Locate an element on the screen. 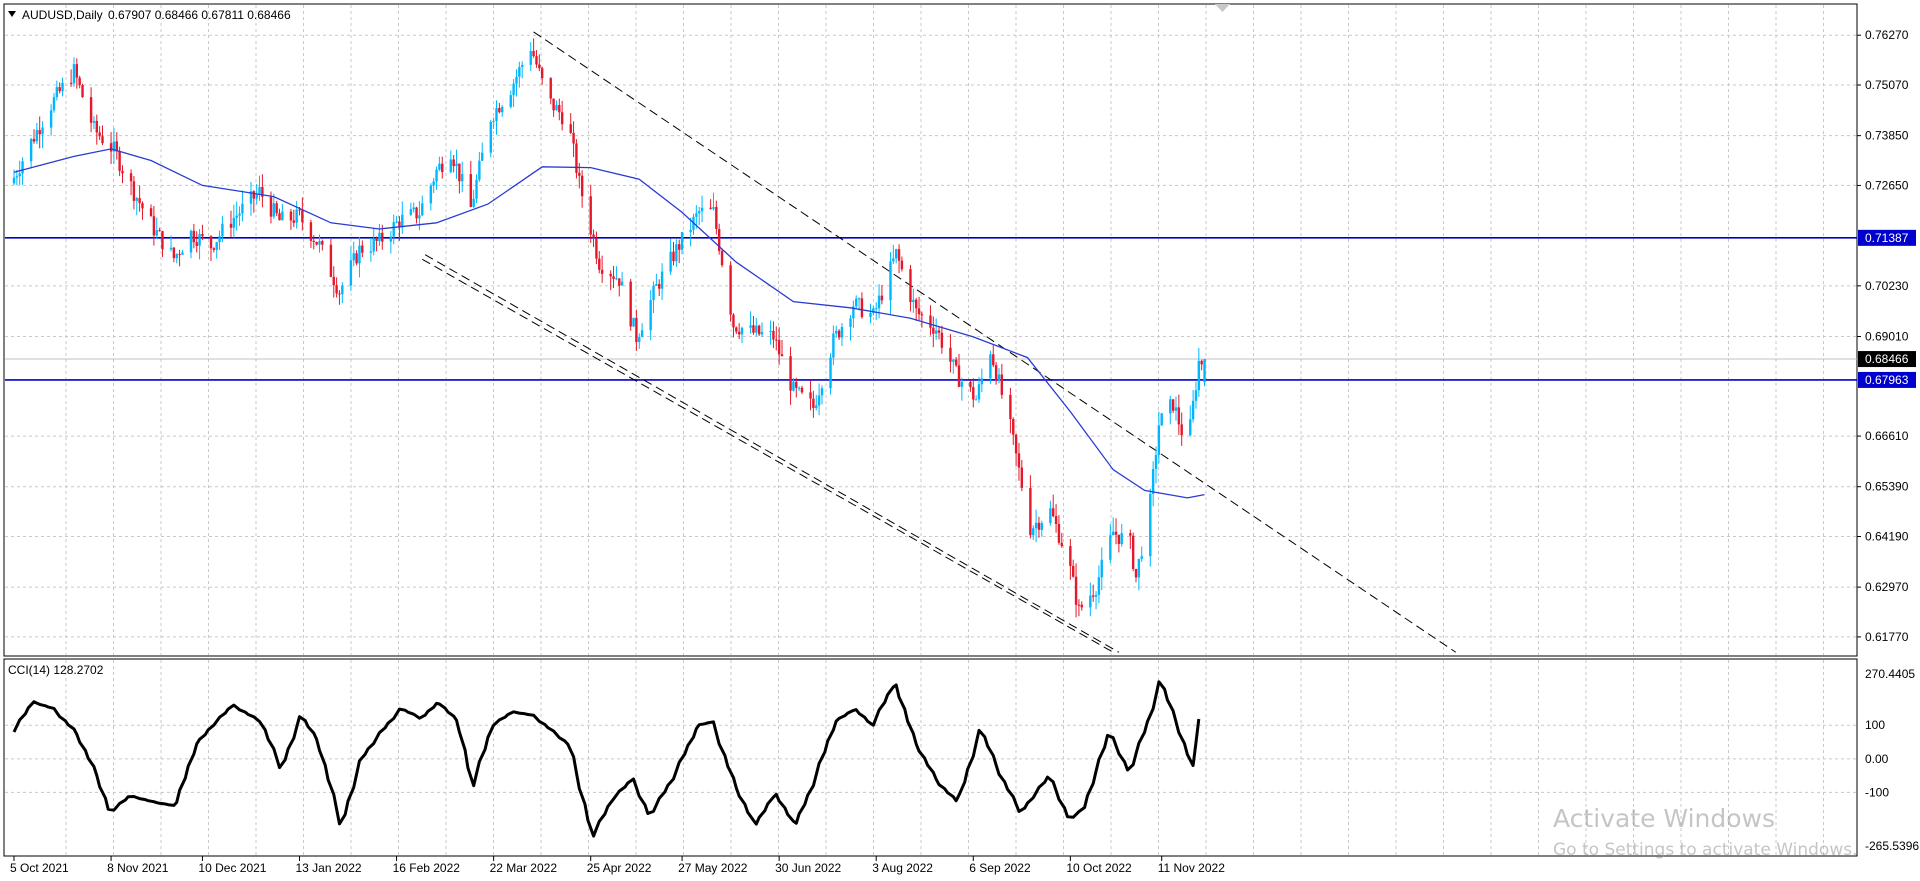  price-tag-label: 0.71387 is located at coordinates (1887, 238).